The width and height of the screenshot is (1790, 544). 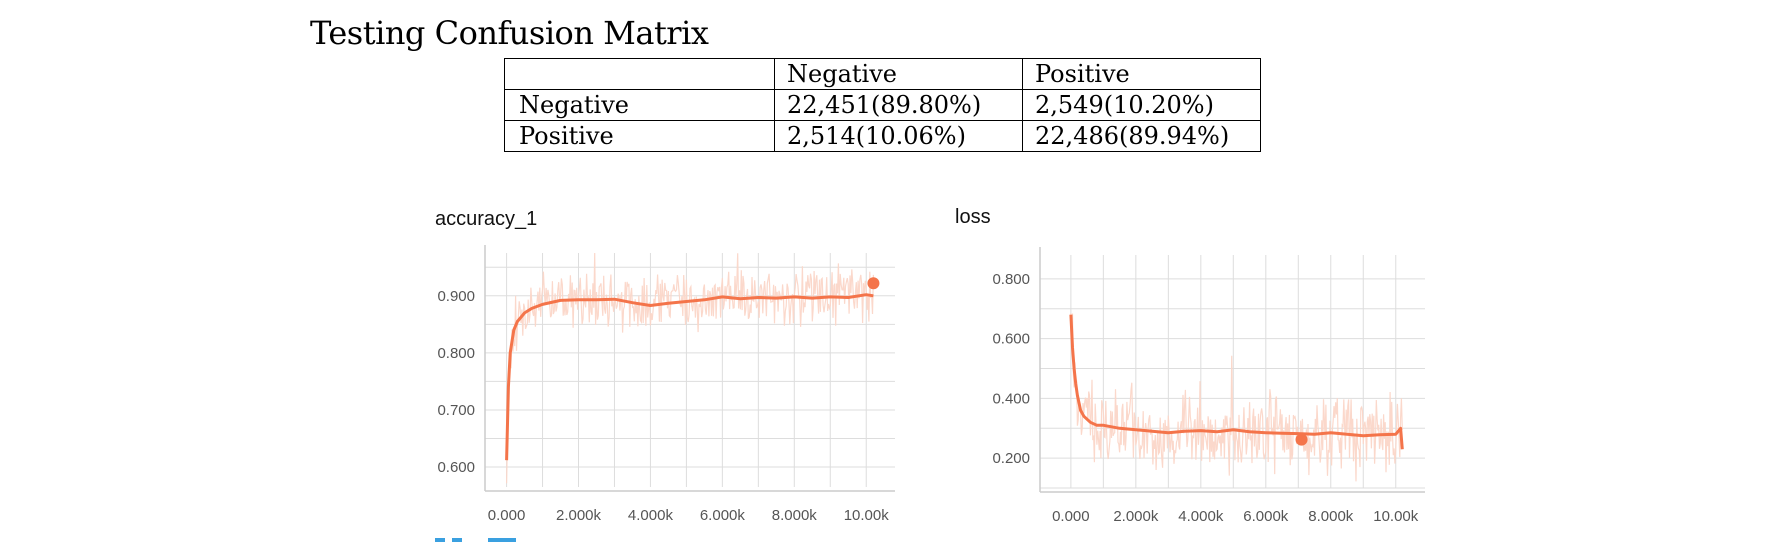 I want to click on table-header-row: Negative Positive, so click(x=882, y=74).